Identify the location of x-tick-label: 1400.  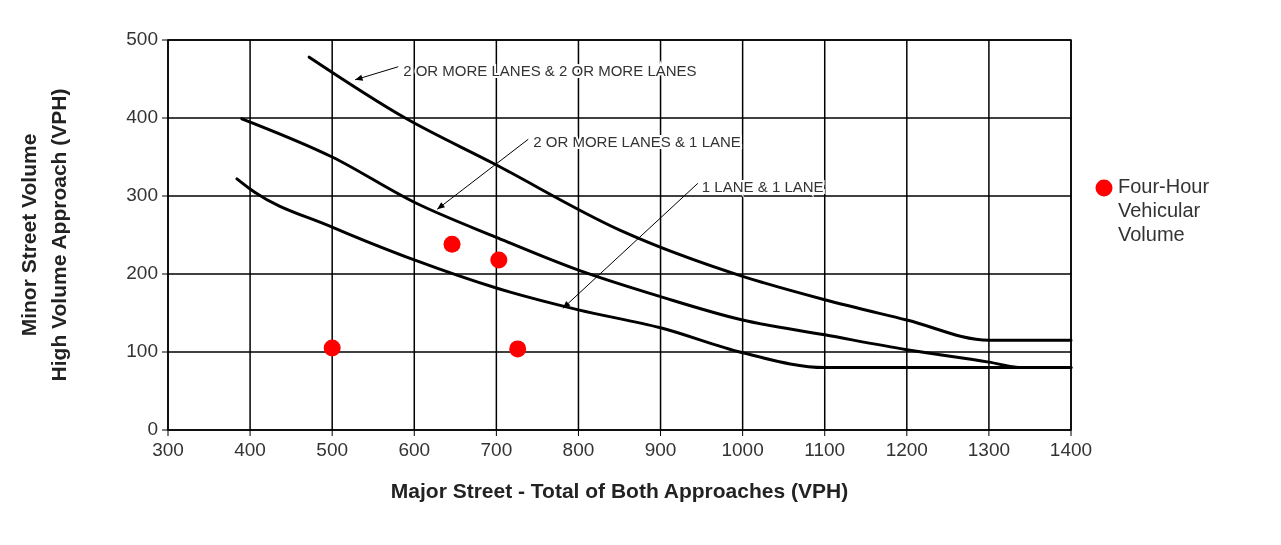
(1071, 449).